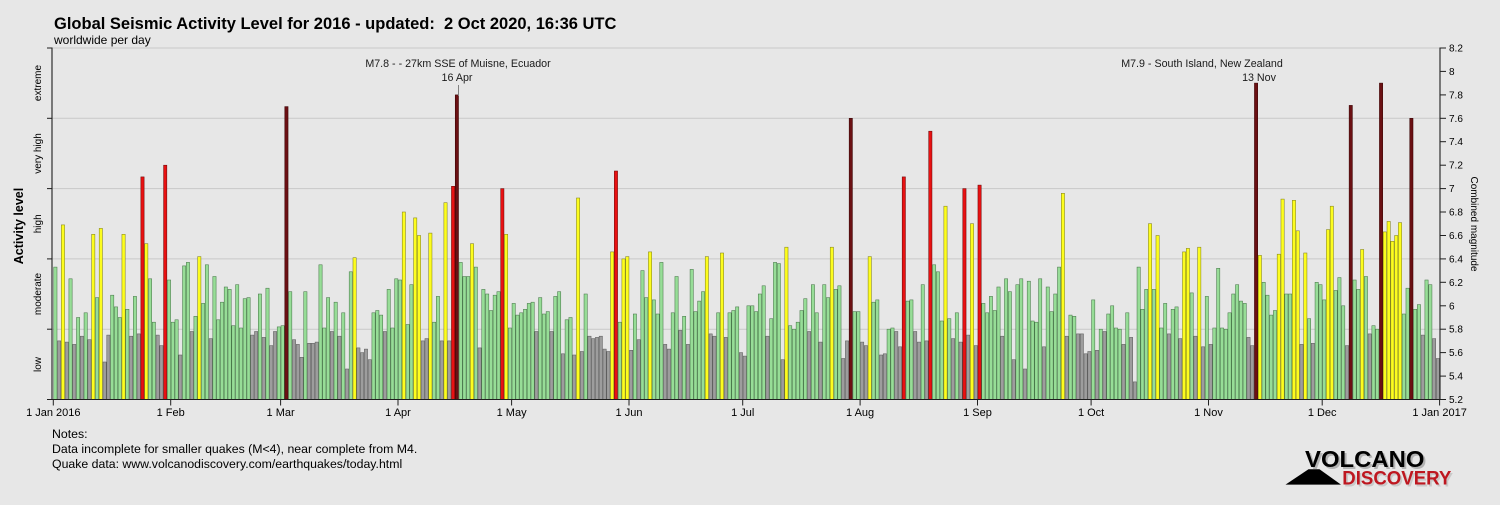 The height and width of the screenshot is (505, 1500). Describe the element at coordinates (457, 78) in the screenshot. I see `svg-text: 16 Apr` at that location.